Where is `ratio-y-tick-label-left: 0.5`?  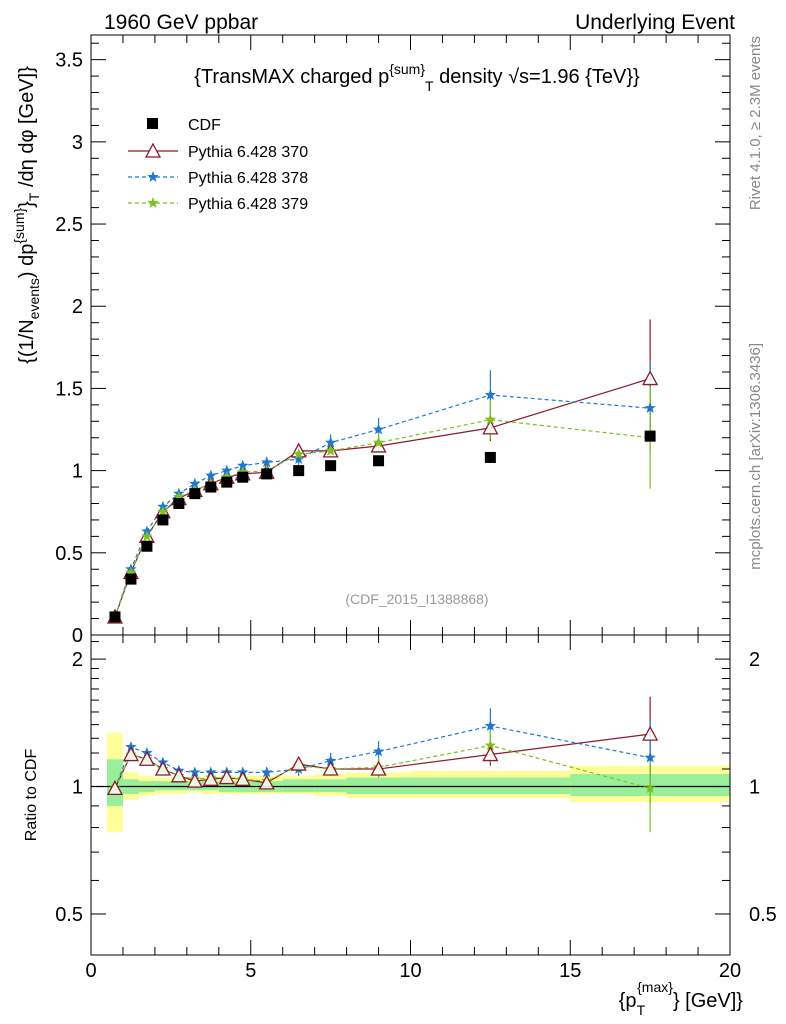 ratio-y-tick-label-left: 0.5 is located at coordinates (69, 915).